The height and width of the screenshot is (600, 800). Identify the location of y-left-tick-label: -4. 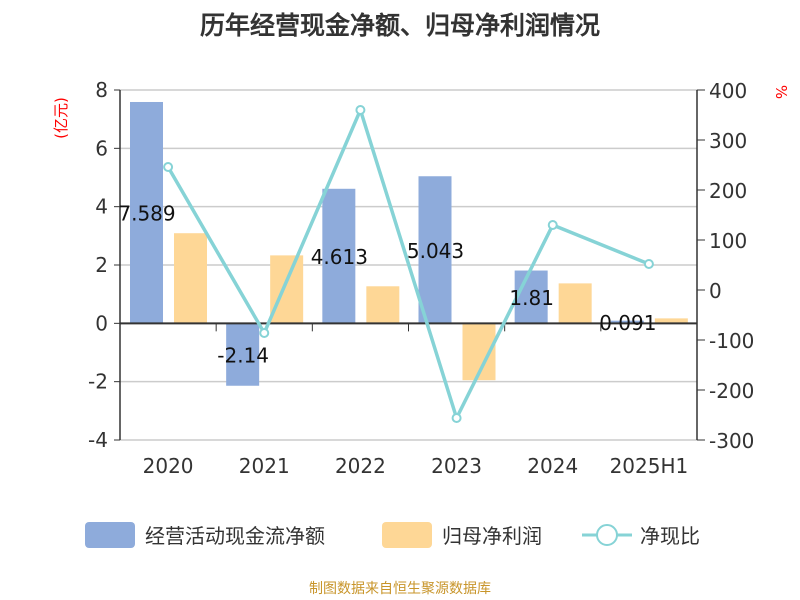
(98, 440).